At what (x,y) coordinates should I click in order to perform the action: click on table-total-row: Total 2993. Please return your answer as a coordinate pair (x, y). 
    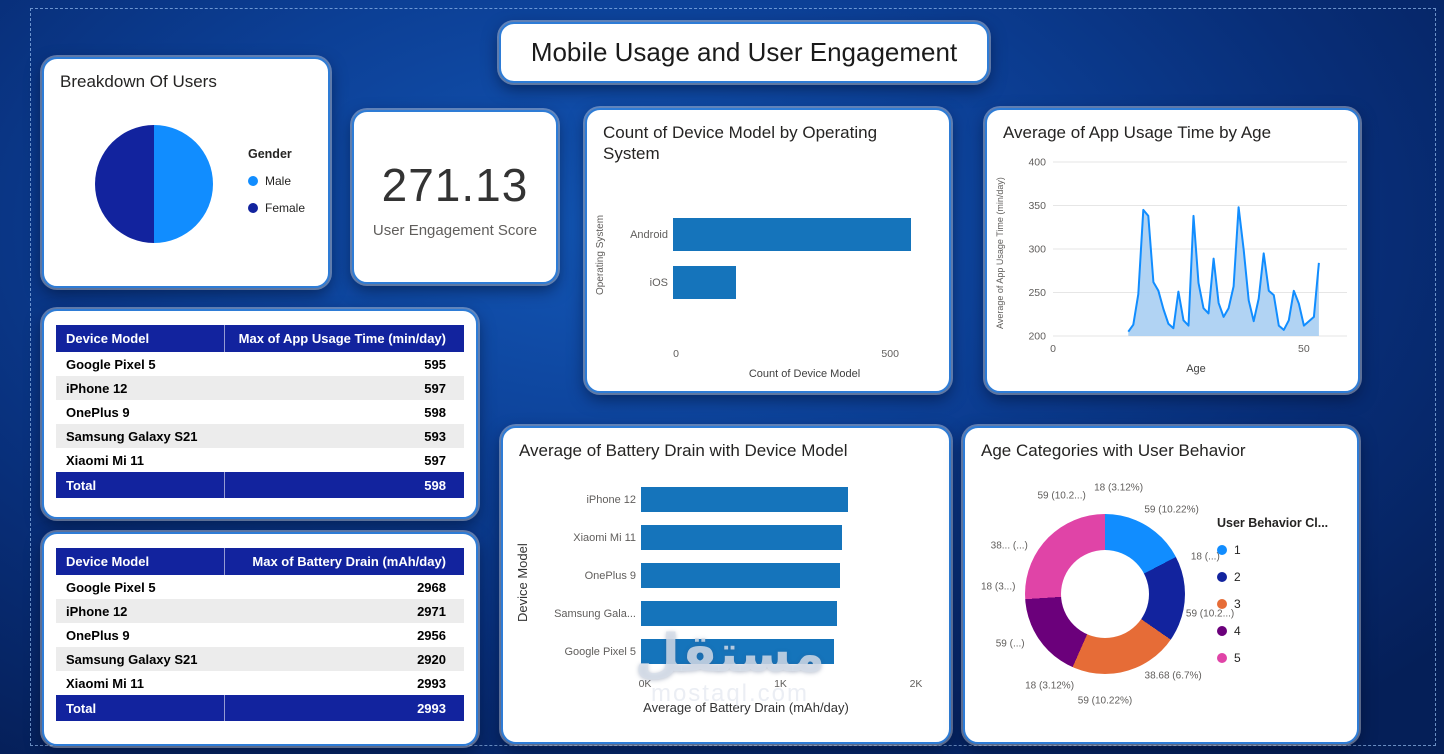
    Looking at the image, I should click on (260, 708).